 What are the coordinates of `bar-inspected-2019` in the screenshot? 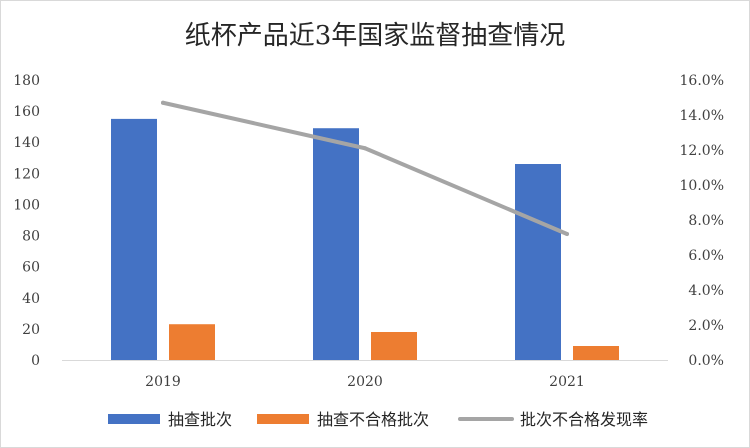 It's located at (134, 239).